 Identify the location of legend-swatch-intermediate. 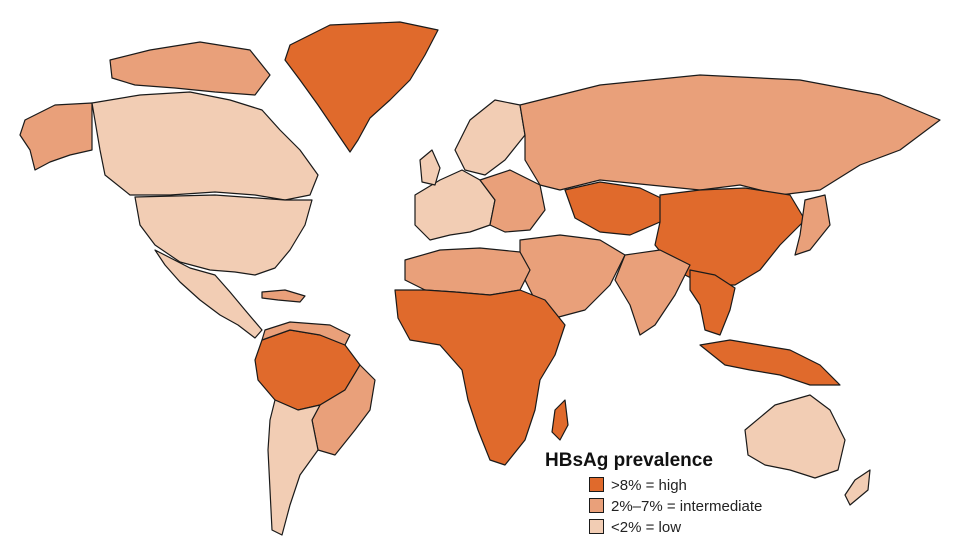
(596, 505).